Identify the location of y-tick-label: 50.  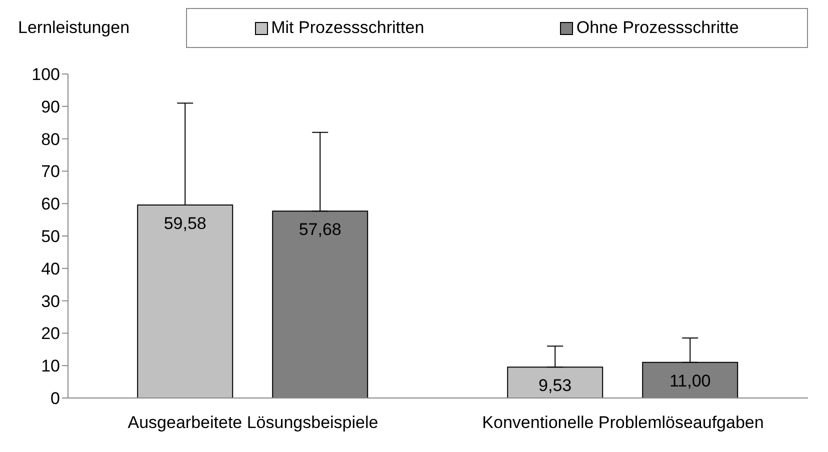
(50, 236).